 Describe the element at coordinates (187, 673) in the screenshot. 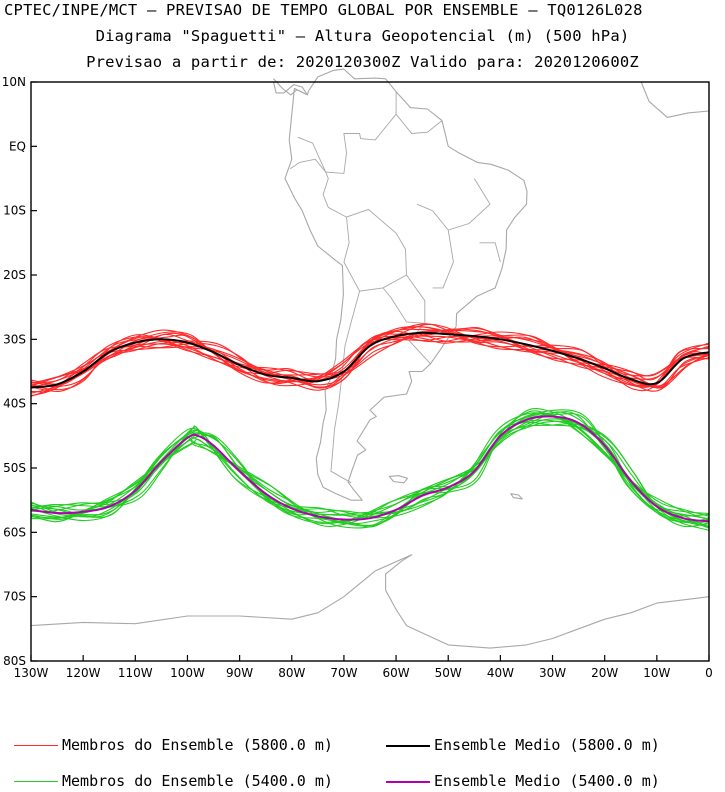

I see `x-tick-label: 100W` at that location.